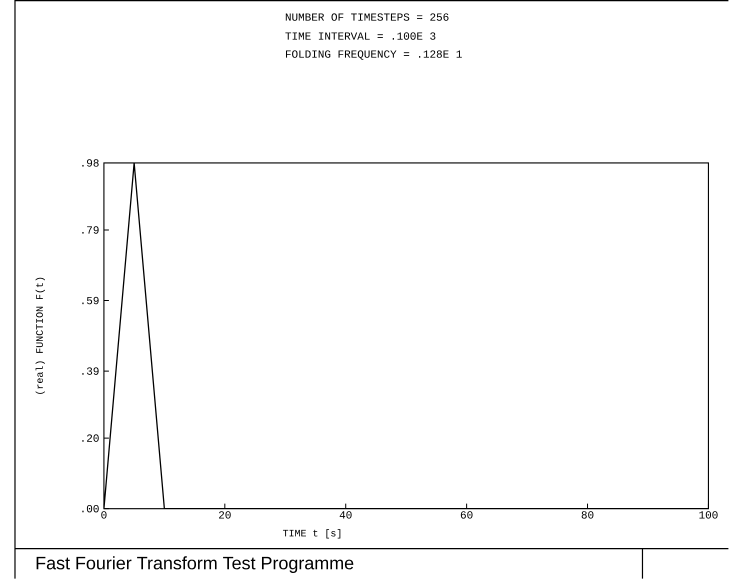 Image resolution: width=729 pixels, height=579 pixels. I want to click on x-tick-label: 100, so click(708, 515).